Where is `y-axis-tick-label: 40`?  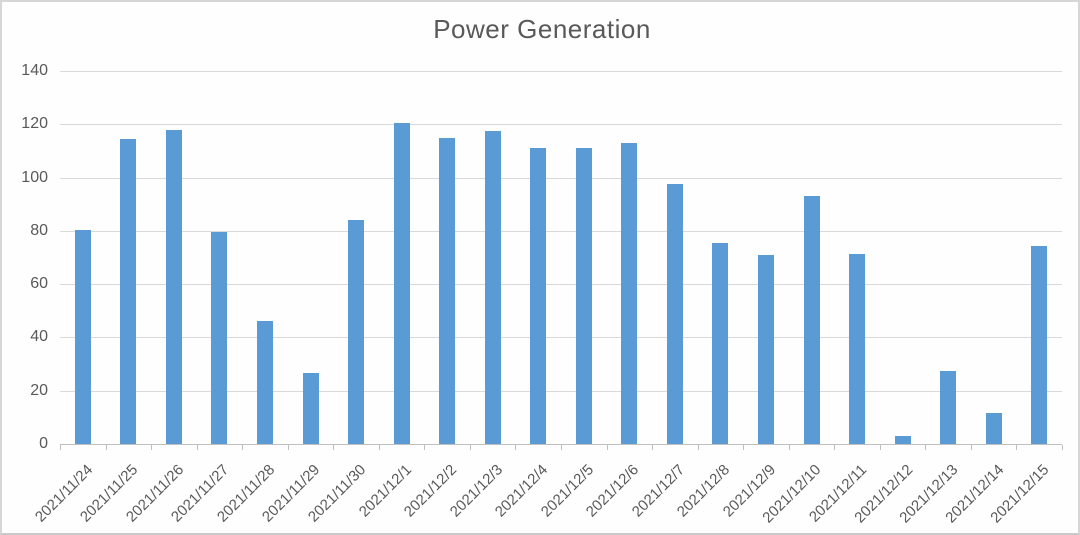 y-axis-tick-label: 40 is located at coordinates (39, 336).